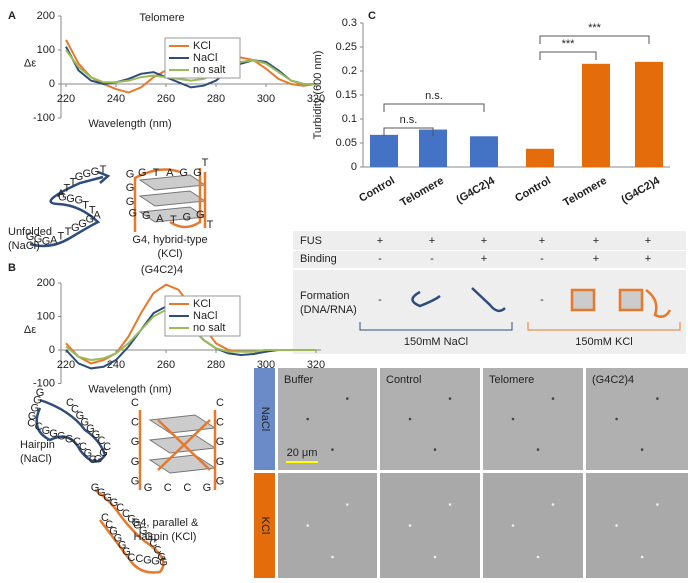  What do you see at coordinates (209, 70) in the screenshot?
I see `legend-label: no salt` at bounding box center [209, 70].